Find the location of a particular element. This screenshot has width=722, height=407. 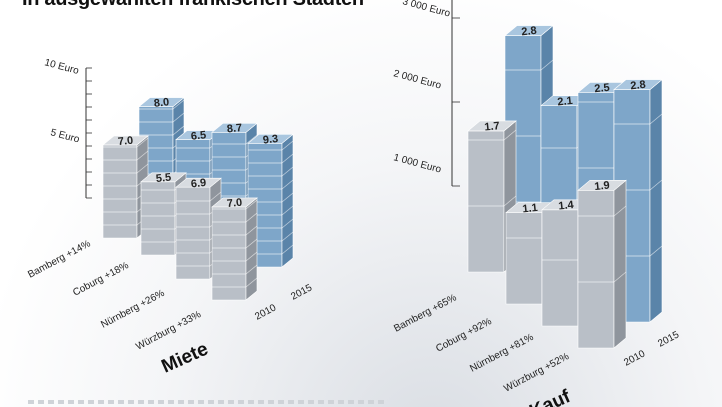

miete-bar-10-3-side is located at coordinates (251, 249).